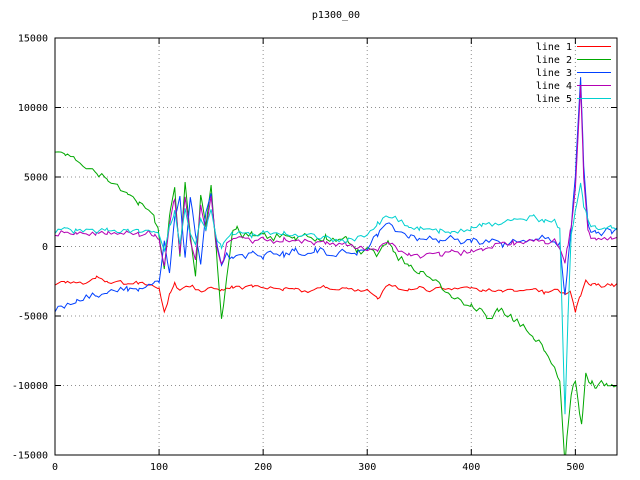 Image resolution: width=640 pixels, height=480 pixels. I want to click on legend: line 1 line 2 line 3 line 4 line 5, so click(573, 73).